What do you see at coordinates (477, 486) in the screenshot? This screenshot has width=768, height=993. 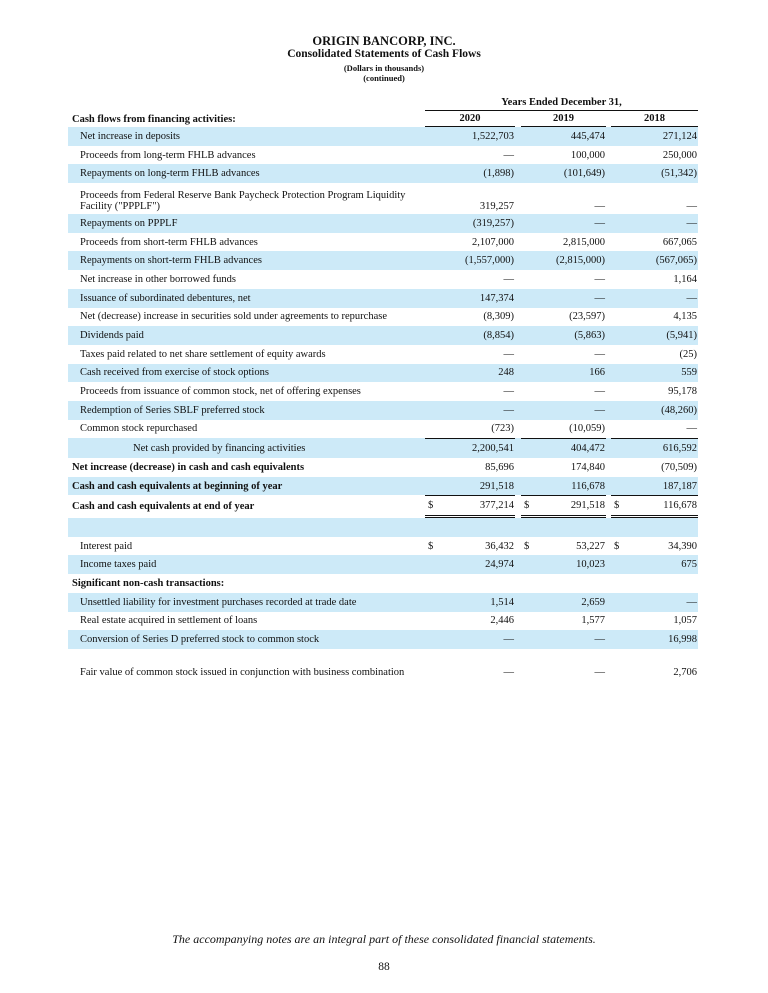 I see `value-2020: 291,518` at bounding box center [477, 486].